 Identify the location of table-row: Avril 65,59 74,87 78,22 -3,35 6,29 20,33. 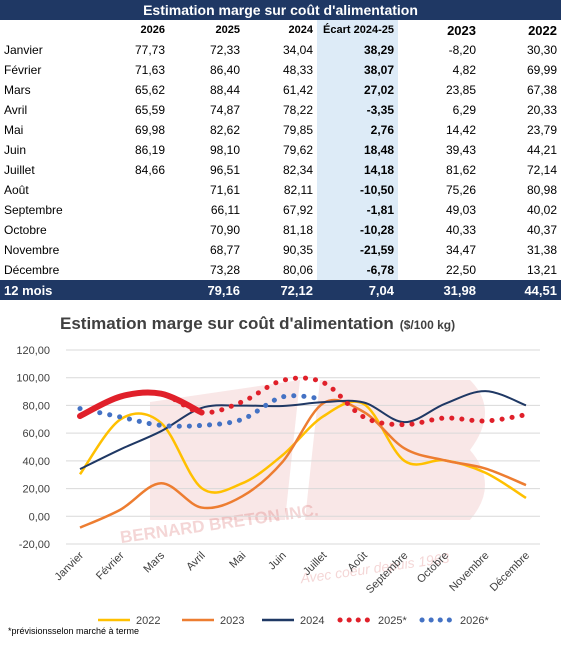
(280, 110).